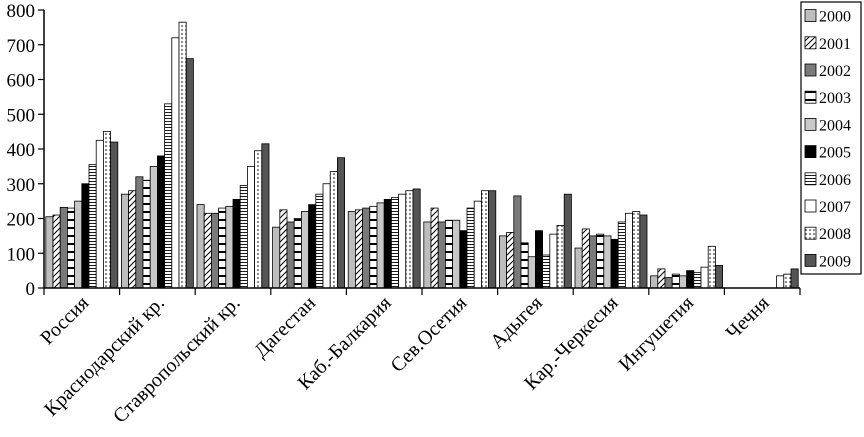 The image size is (864, 437). I want to click on legend-label: 2001, so click(835, 44).